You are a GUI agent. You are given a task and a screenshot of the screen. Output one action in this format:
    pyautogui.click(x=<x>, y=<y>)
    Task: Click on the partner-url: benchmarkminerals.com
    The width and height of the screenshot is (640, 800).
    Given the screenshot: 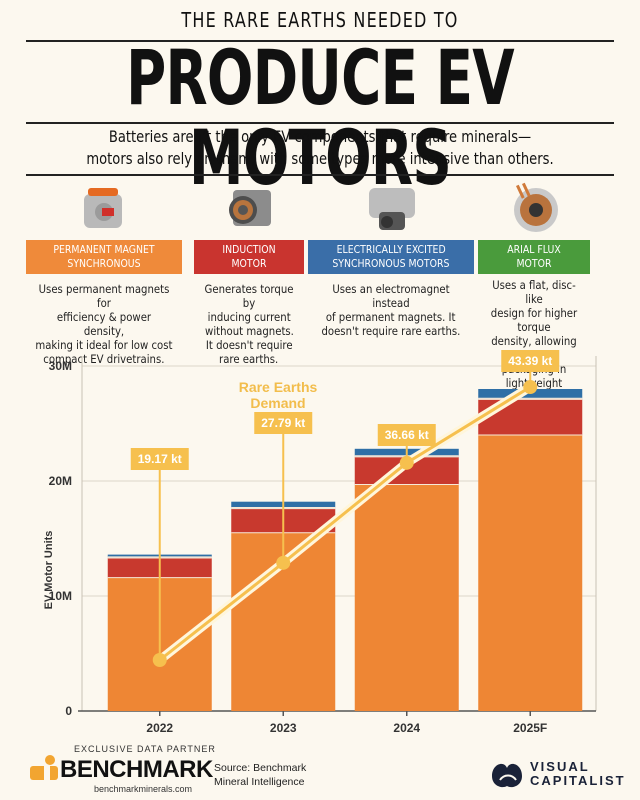 What is the action you would take?
    pyautogui.click(x=143, y=789)
    